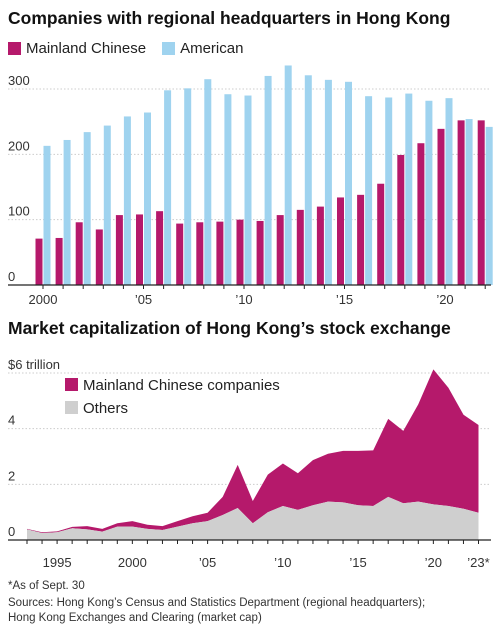 This screenshot has height=635, width=499. I want to click on legend-label-mainland-companies: Mainland Chinese companies, so click(181, 385).